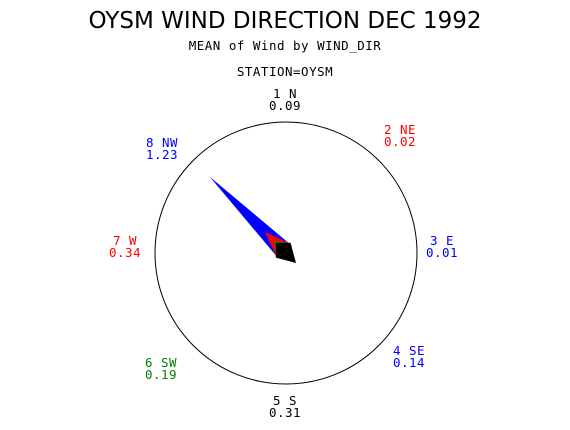  What do you see at coordinates (161, 374) in the screenshot?
I see `direction-value: 0.19` at bounding box center [161, 374].